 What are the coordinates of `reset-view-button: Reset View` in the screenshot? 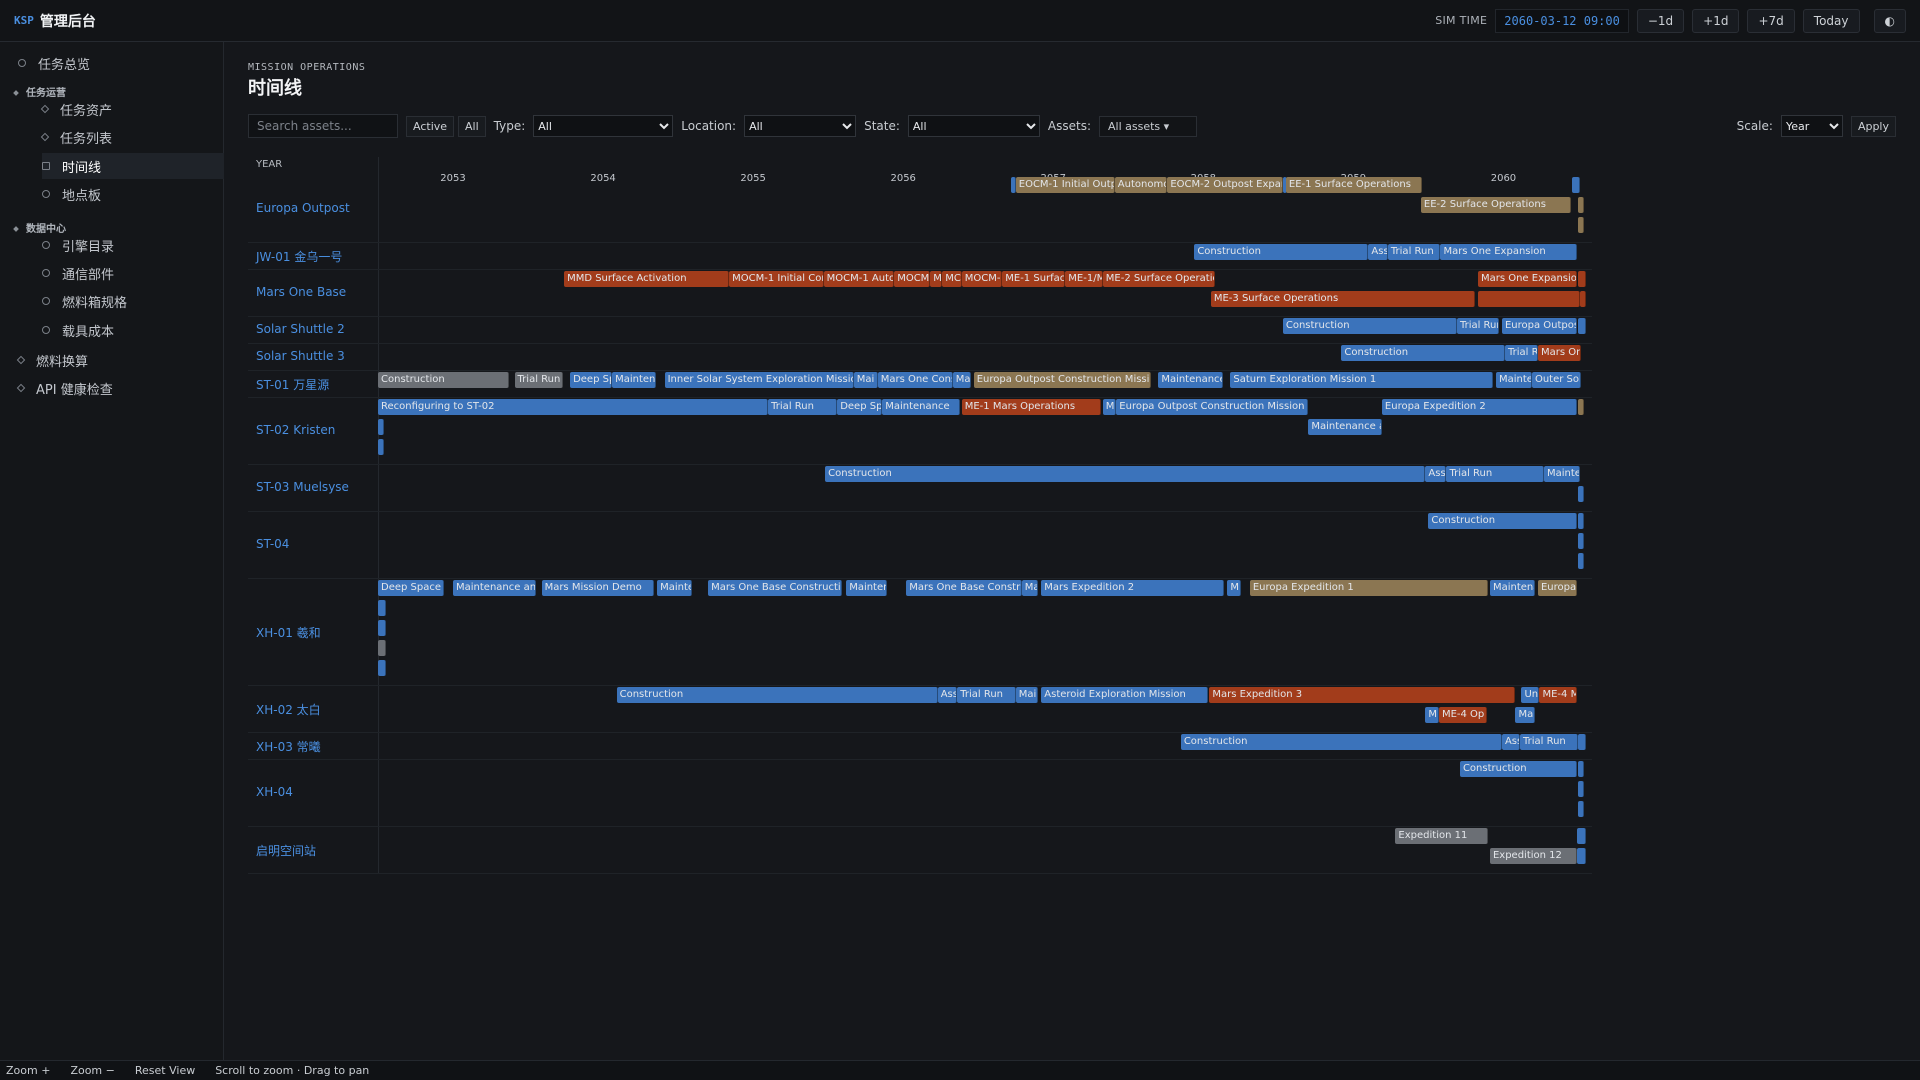 It's located at (165, 1070).